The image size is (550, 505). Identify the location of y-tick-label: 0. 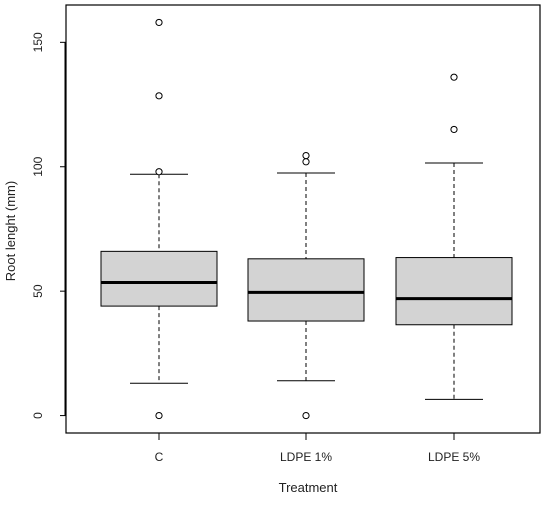
(38, 415).